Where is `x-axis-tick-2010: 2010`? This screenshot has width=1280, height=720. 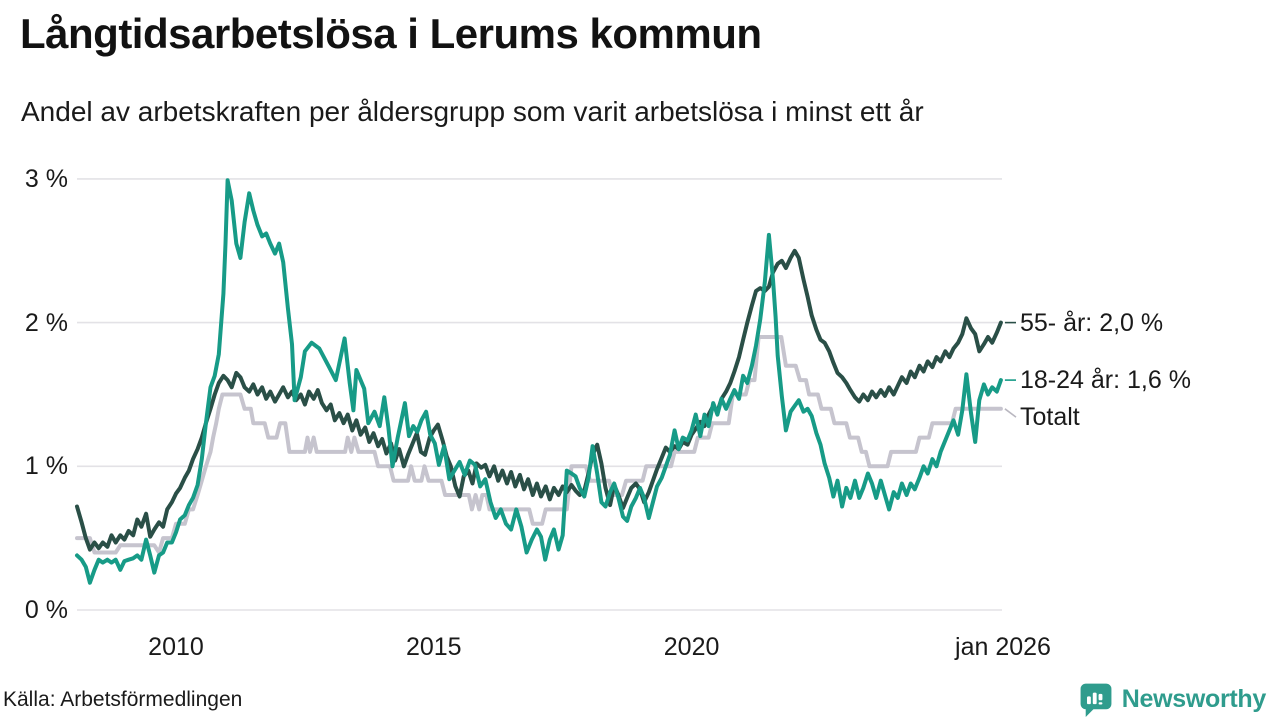 x-axis-tick-2010: 2010 is located at coordinates (176, 647).